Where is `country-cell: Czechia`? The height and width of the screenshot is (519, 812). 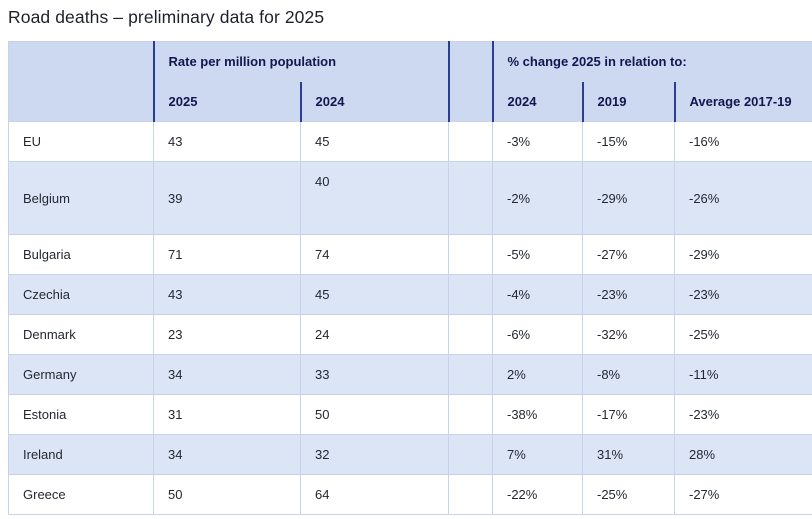 country-cell: Czechia is located at coordinates (81, 294).